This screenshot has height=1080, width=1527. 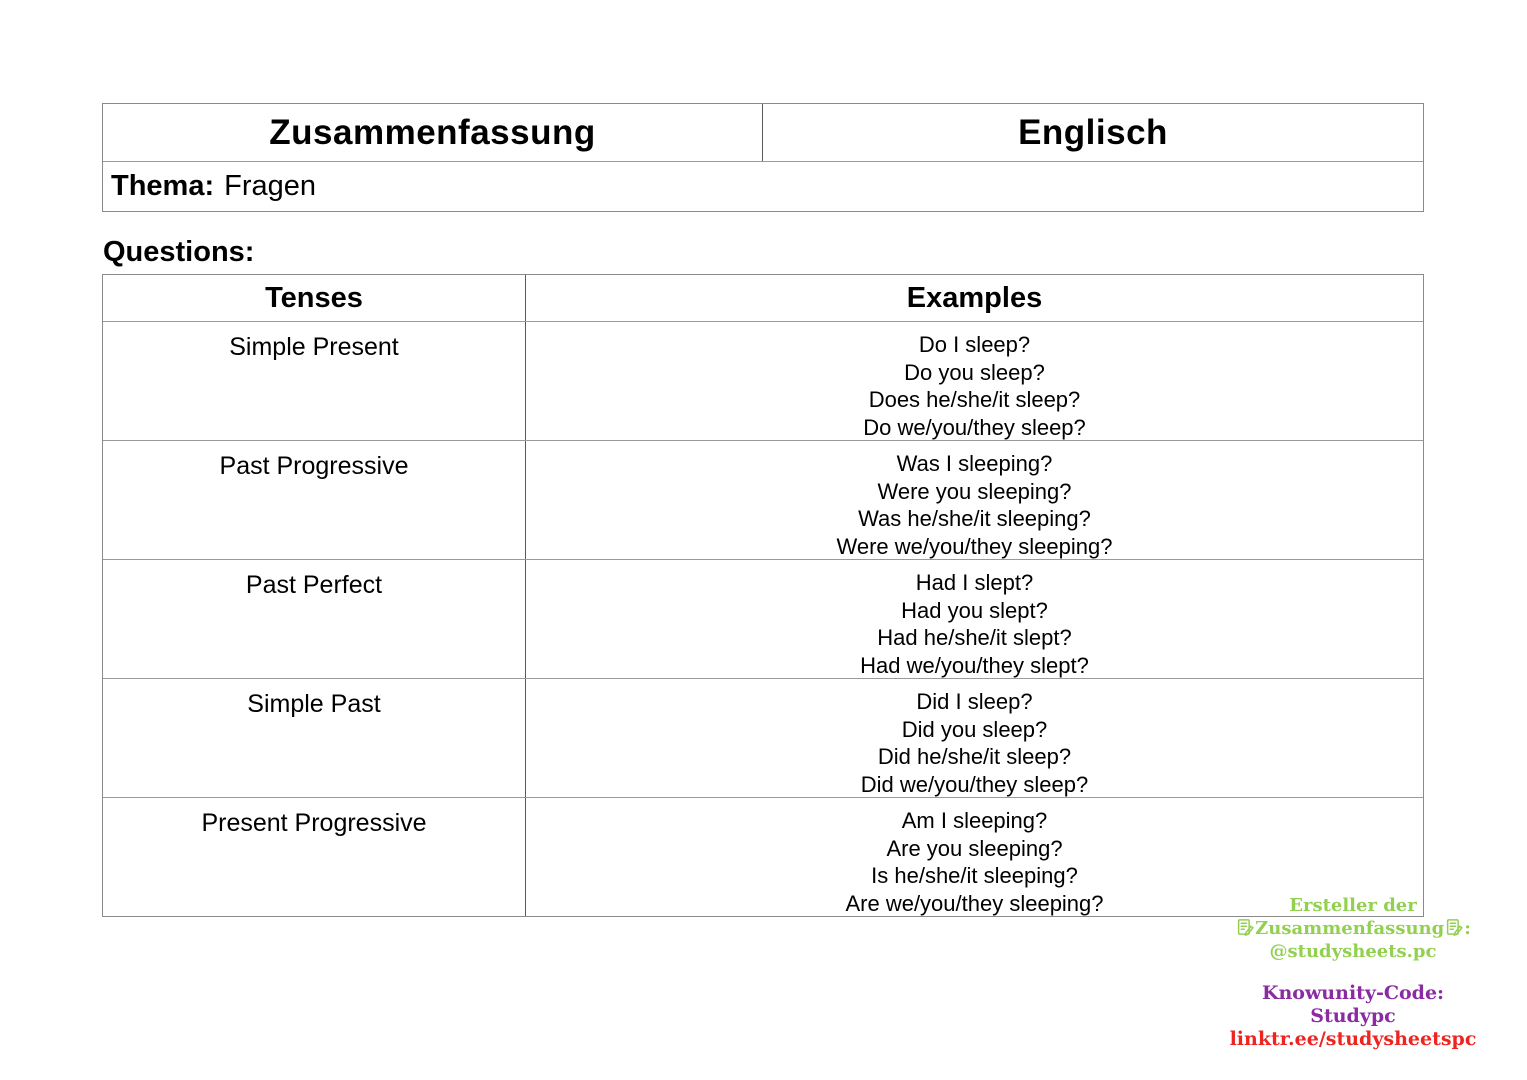 What do you see at coordinates (314, 619) in the screenshot?
I see `tense-cell: Past Perfect` at bounding box center [314, 619].